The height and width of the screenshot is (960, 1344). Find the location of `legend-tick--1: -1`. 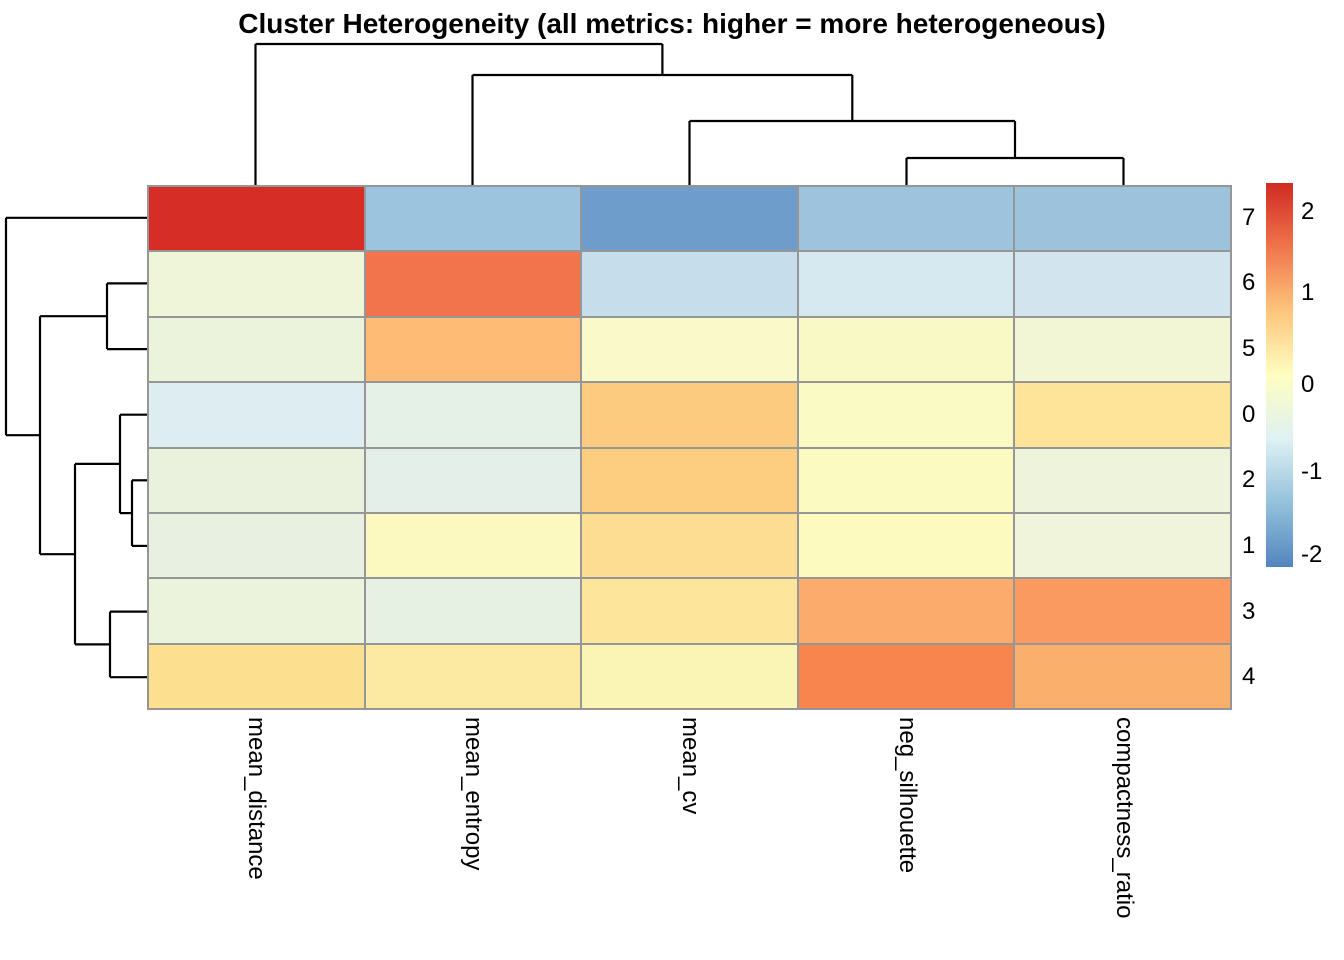

legend-tick--1: -1 is located at coordinates (1312, 471).